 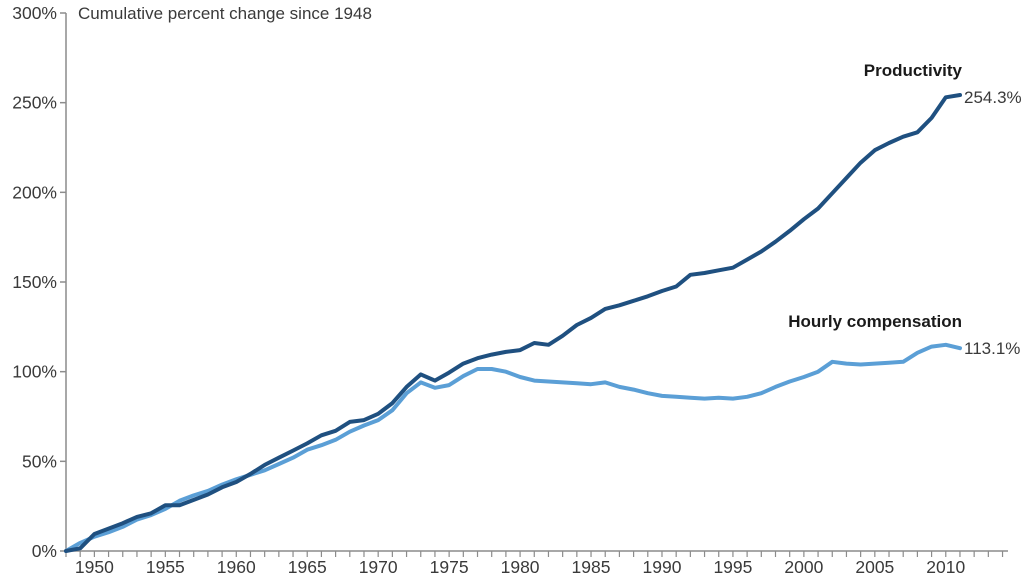 I want to click on x-tick-label: 1970, so click(x=378, y=567).